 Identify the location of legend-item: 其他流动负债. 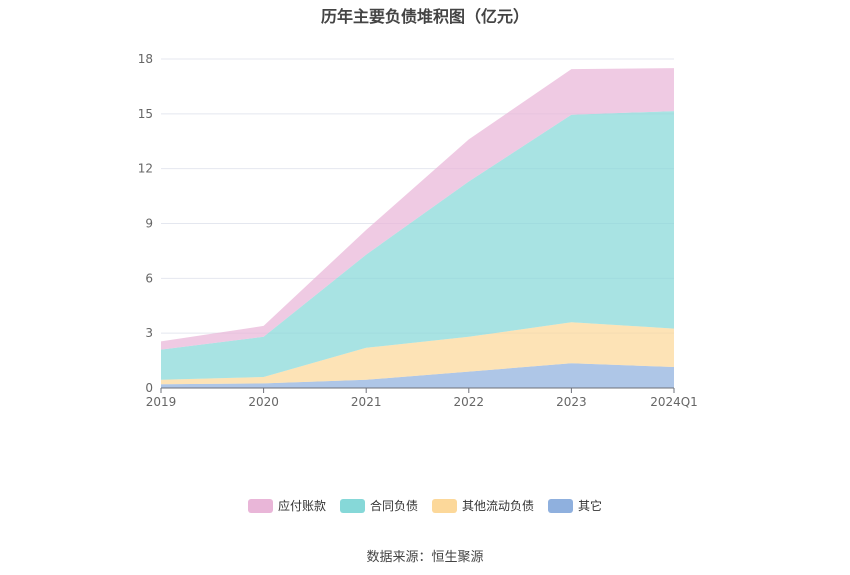
(483, 505).